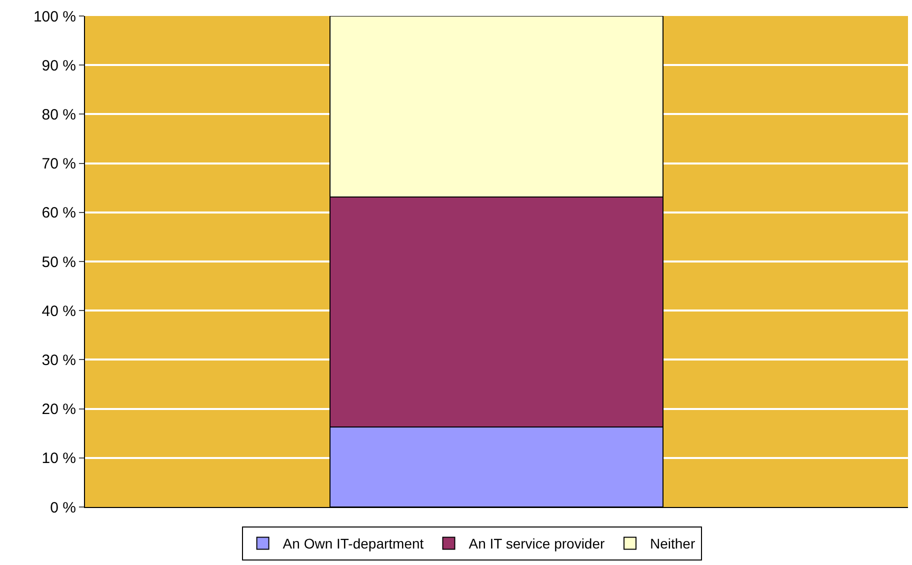 This screenshot has height=565, width=912. What do you see at coordinates (59, 409) in the screenshot?
I see `y-tick-label: 20 %` at bounding box center [59, 409].